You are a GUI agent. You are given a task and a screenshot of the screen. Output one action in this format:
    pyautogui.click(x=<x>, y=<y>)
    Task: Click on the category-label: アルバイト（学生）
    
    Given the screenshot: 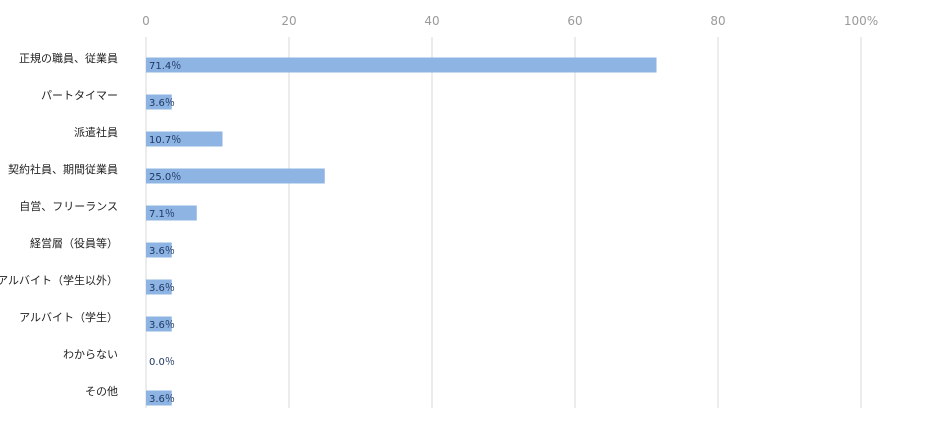 What is the action you would take?
    pyautogui.click(x=68, y=317)
    